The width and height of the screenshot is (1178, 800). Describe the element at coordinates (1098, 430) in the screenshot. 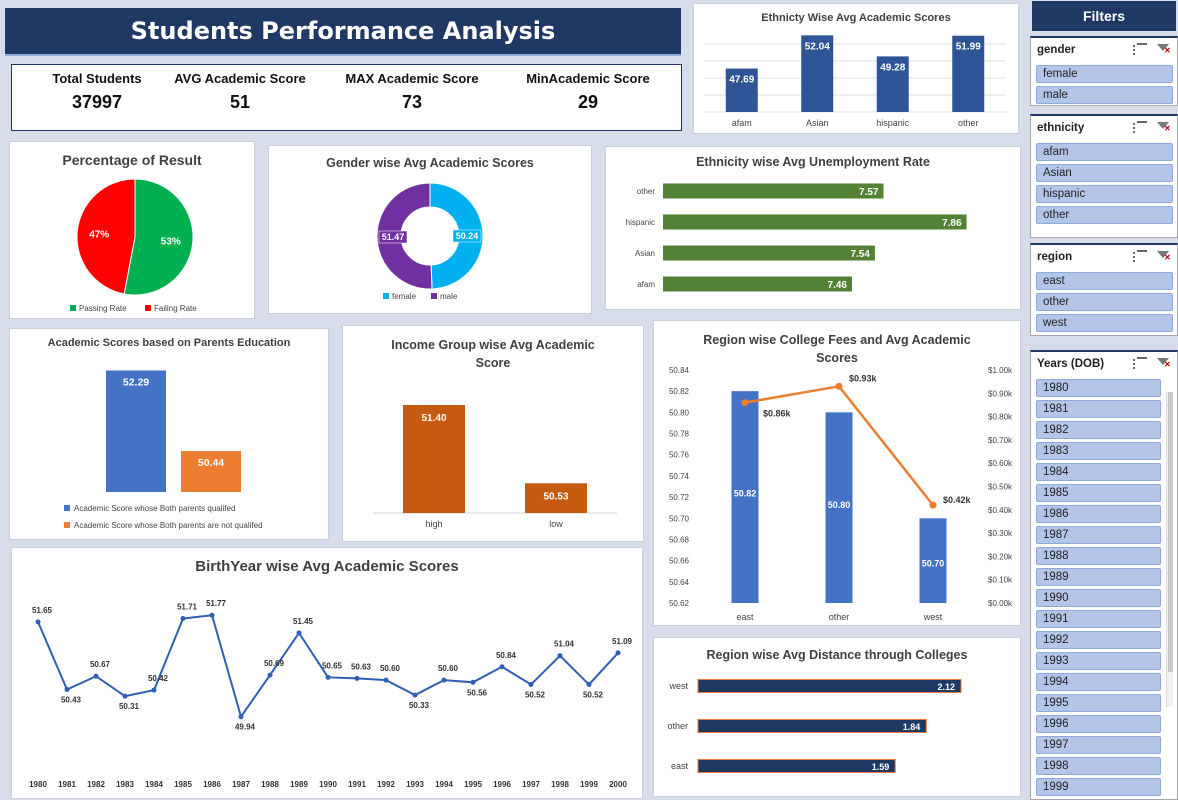

I see `slicer-item: 1982` at that location.